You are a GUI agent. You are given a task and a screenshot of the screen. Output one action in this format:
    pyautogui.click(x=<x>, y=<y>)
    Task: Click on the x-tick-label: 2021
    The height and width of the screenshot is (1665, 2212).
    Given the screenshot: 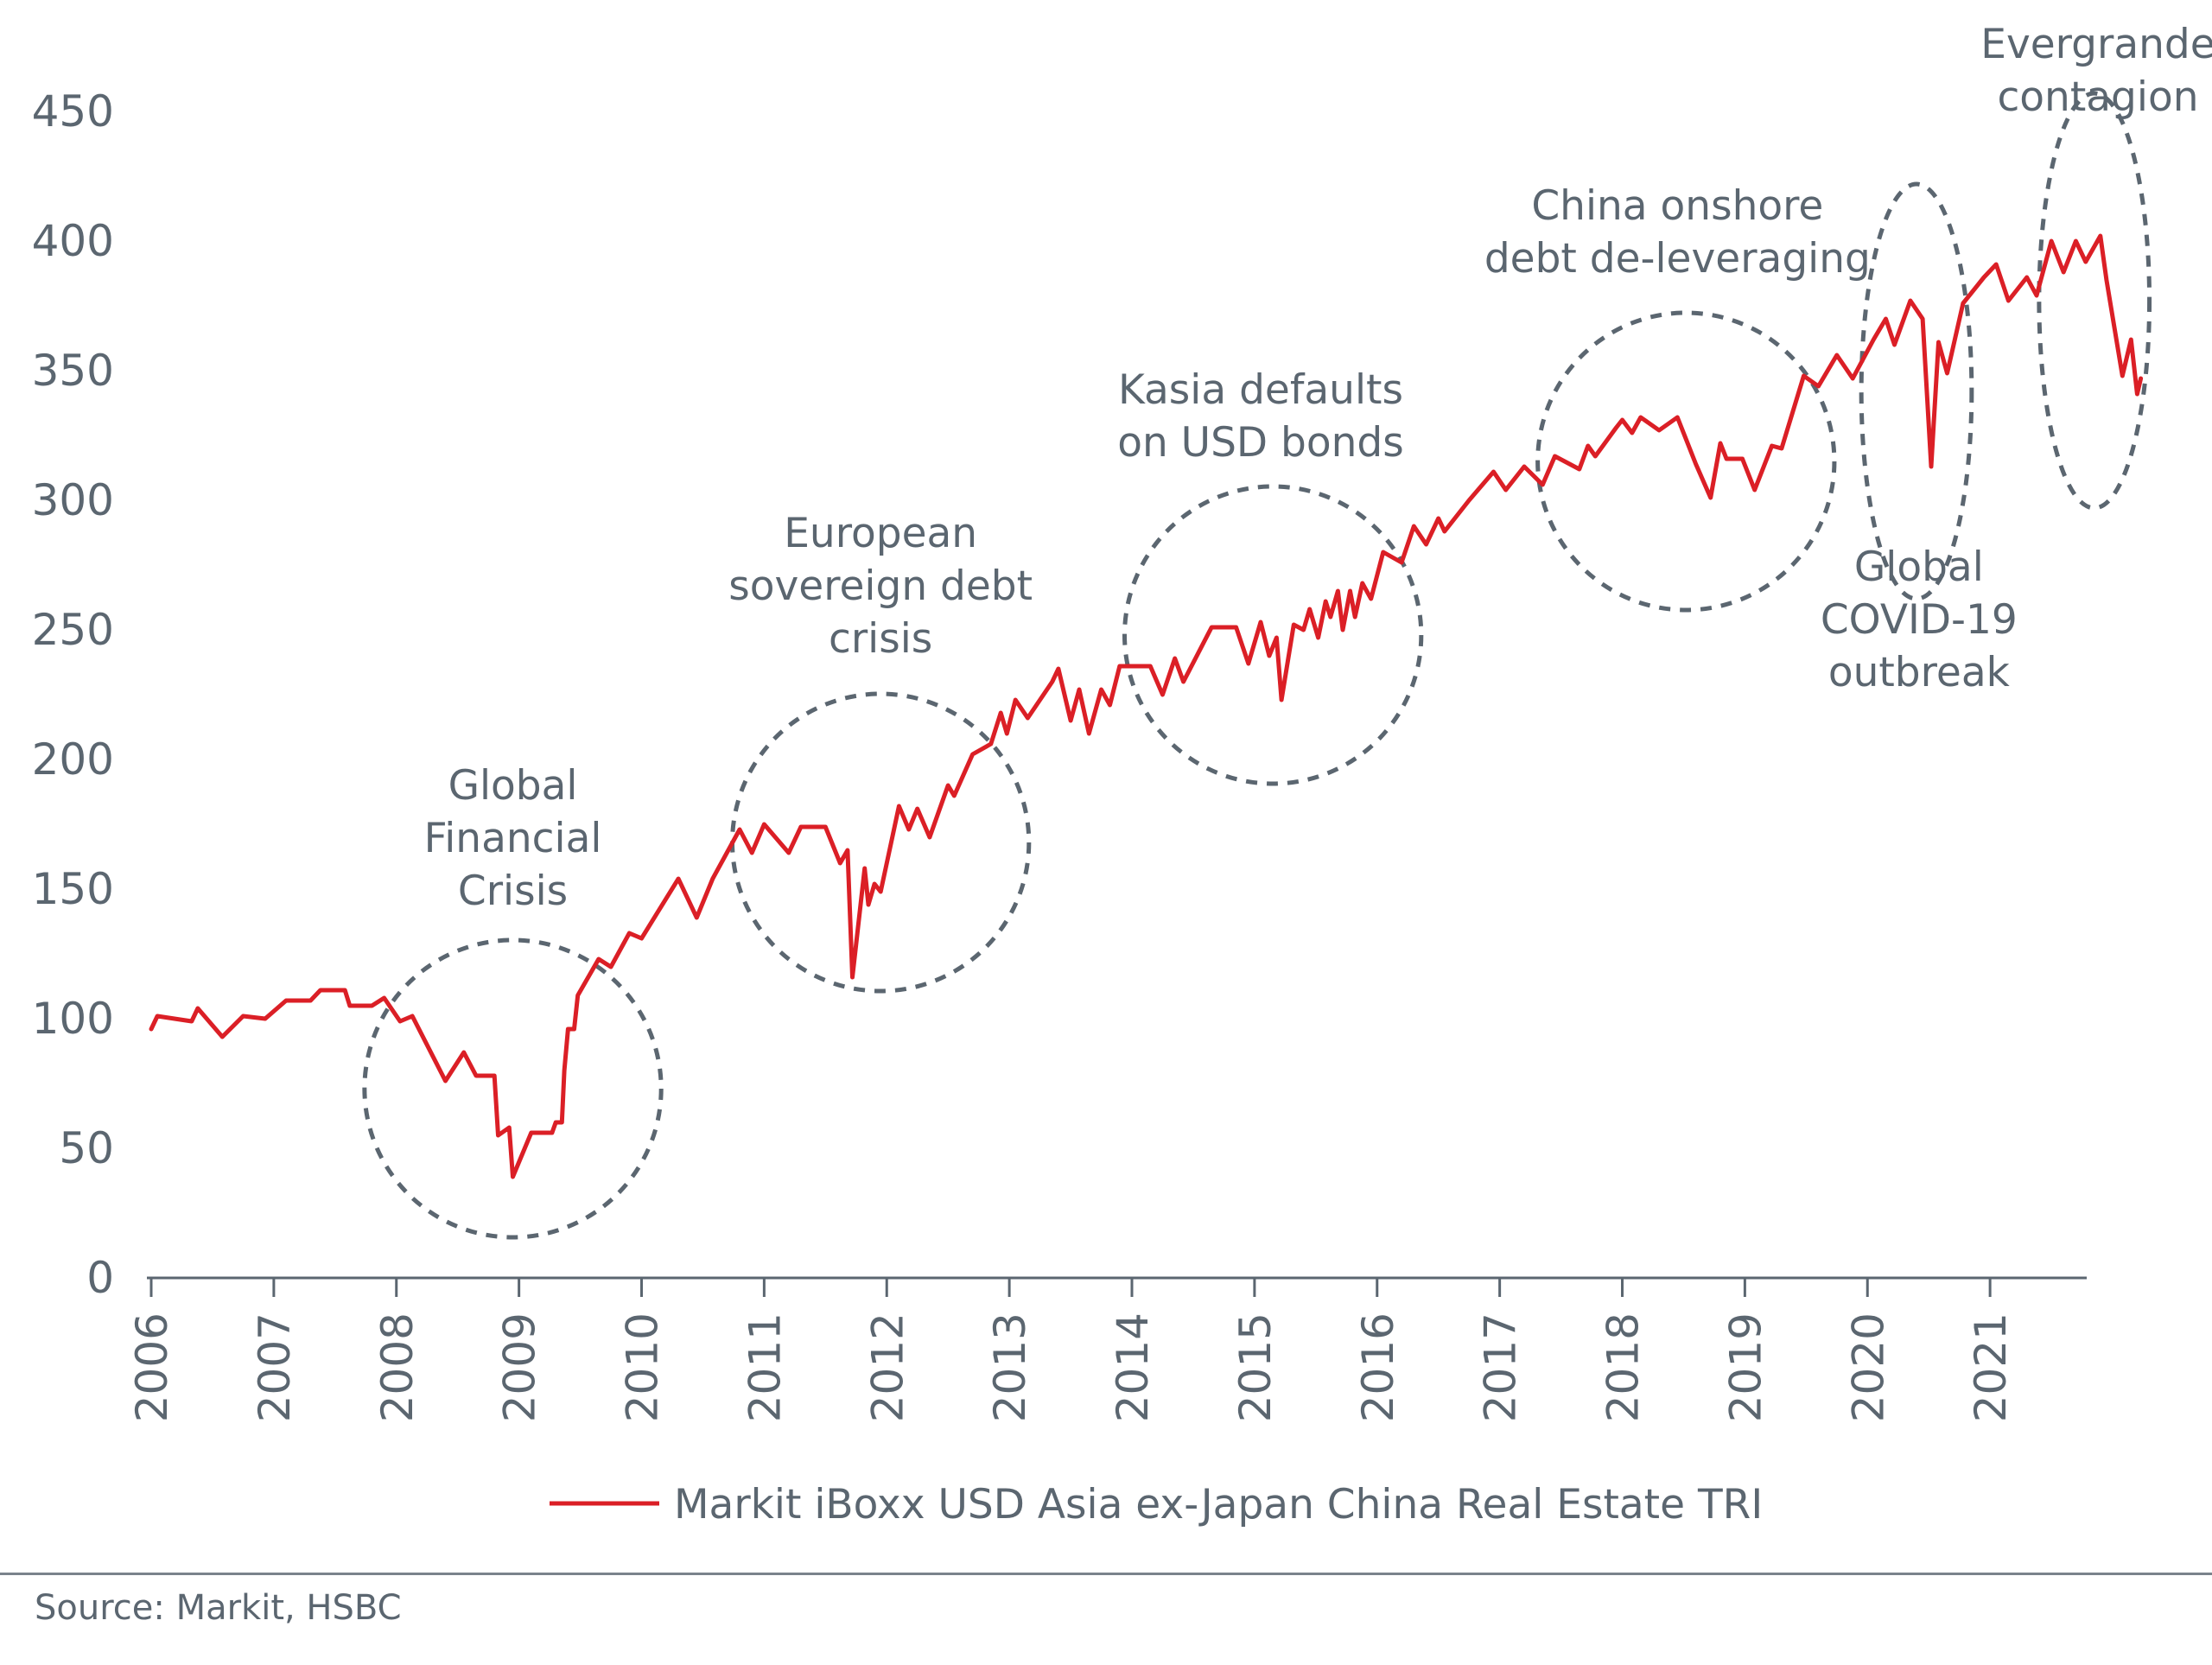 What is the action you would take?
    pyautogui.click(x=1991, y=1367)
    